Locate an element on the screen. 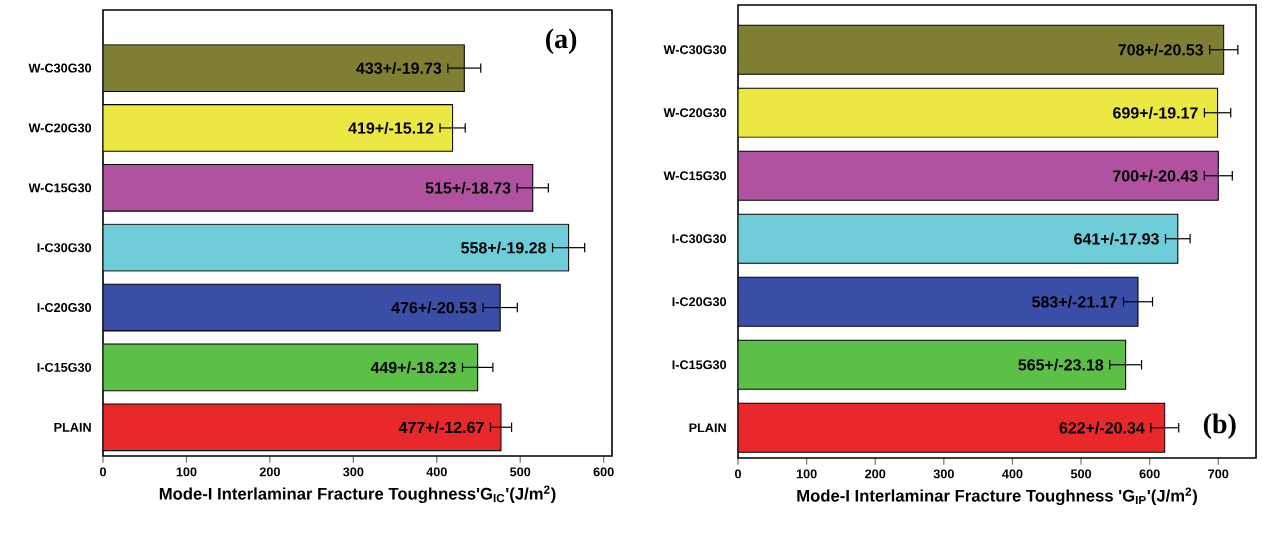 This screenshot has height=533, width=1262. data-label: 700+/-20.43 is located at coordinates (1155, 175).